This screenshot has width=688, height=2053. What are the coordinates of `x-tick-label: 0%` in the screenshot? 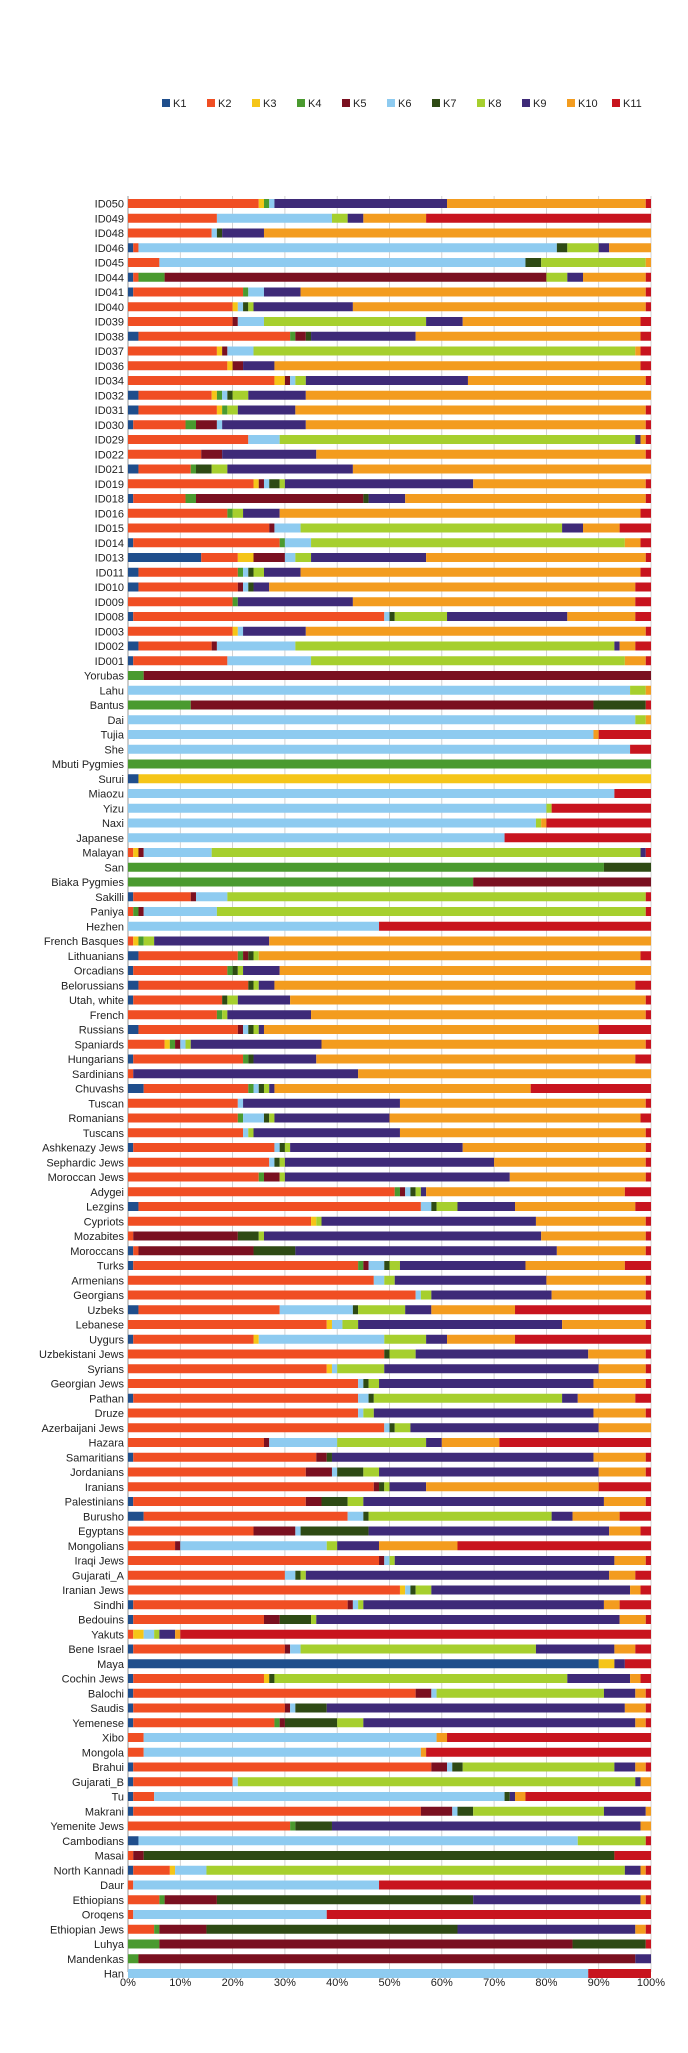 It's located at (128, 1983).